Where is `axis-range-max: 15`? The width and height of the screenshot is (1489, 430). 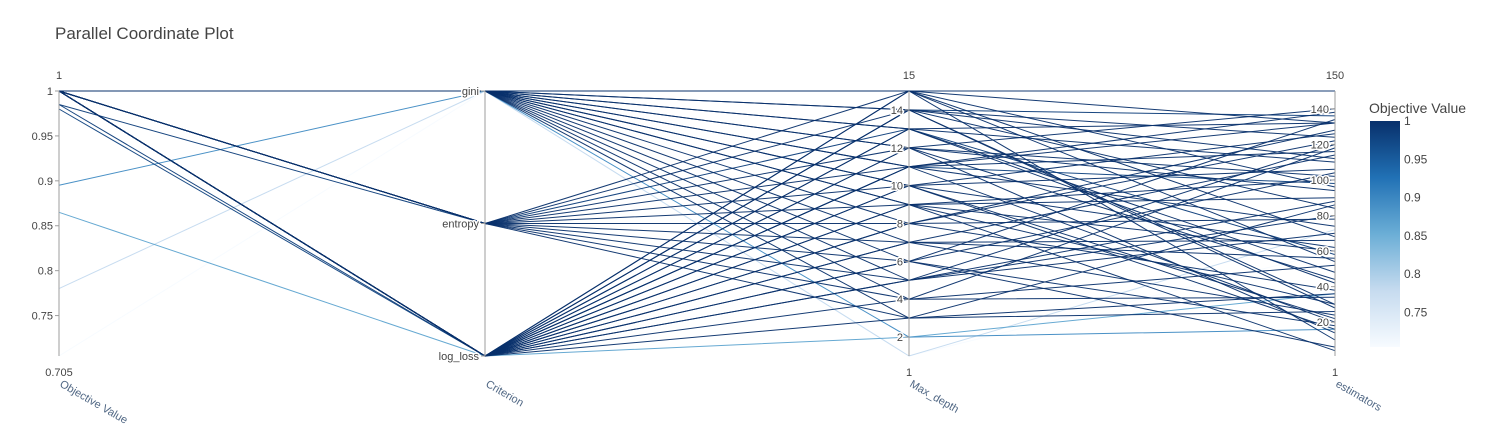 axis-range-max: 15 is located at coordinates (909, 76).